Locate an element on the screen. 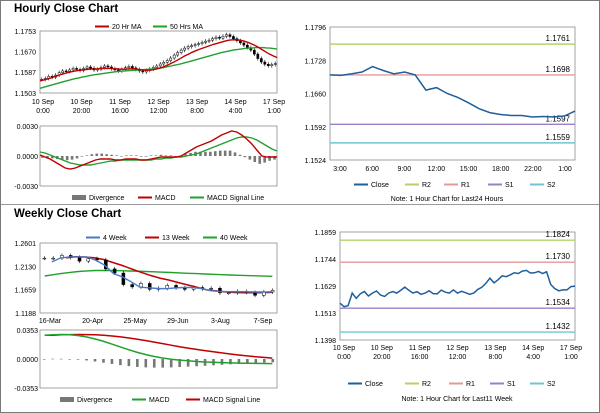 The width and height of the screenshot is (600, 413). y-tick-label: 1.1587 is located at coordinates (26, 73).